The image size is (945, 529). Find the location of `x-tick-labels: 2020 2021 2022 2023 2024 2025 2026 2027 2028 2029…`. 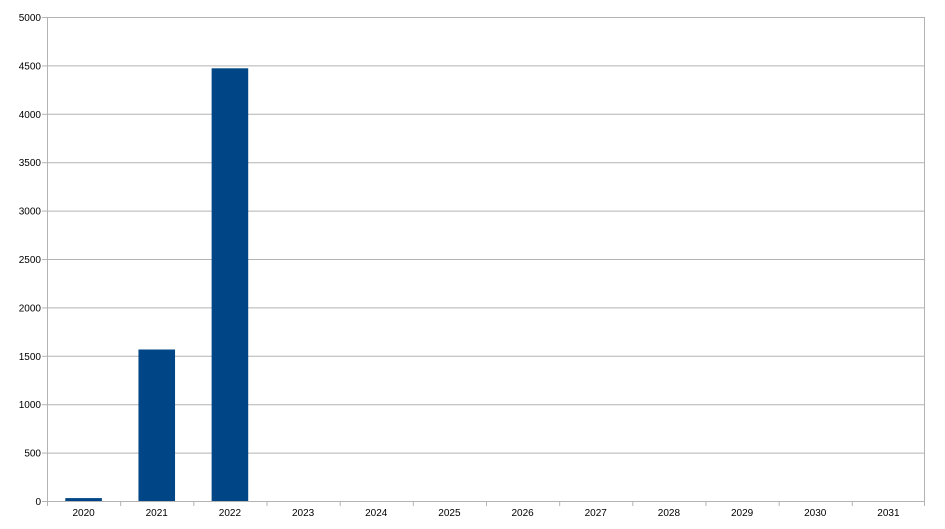

x-tick-labels: 2020 2021 2022 2023 2024 2025 2026 2027 2028 2029… is located at coordinates (486, 513).